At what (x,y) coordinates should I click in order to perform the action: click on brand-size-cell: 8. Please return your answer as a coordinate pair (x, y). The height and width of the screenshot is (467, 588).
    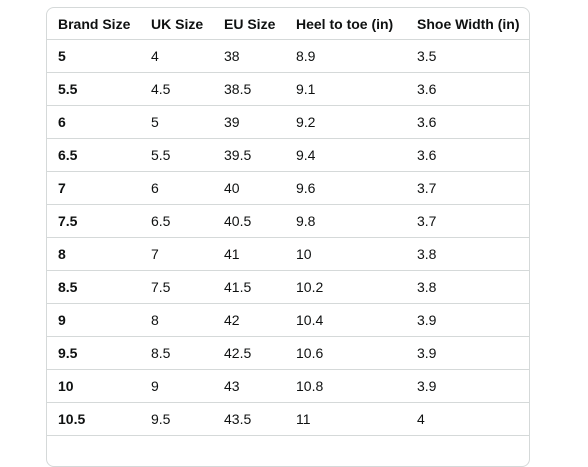
    Looking at the image, I should click on (93, 254).